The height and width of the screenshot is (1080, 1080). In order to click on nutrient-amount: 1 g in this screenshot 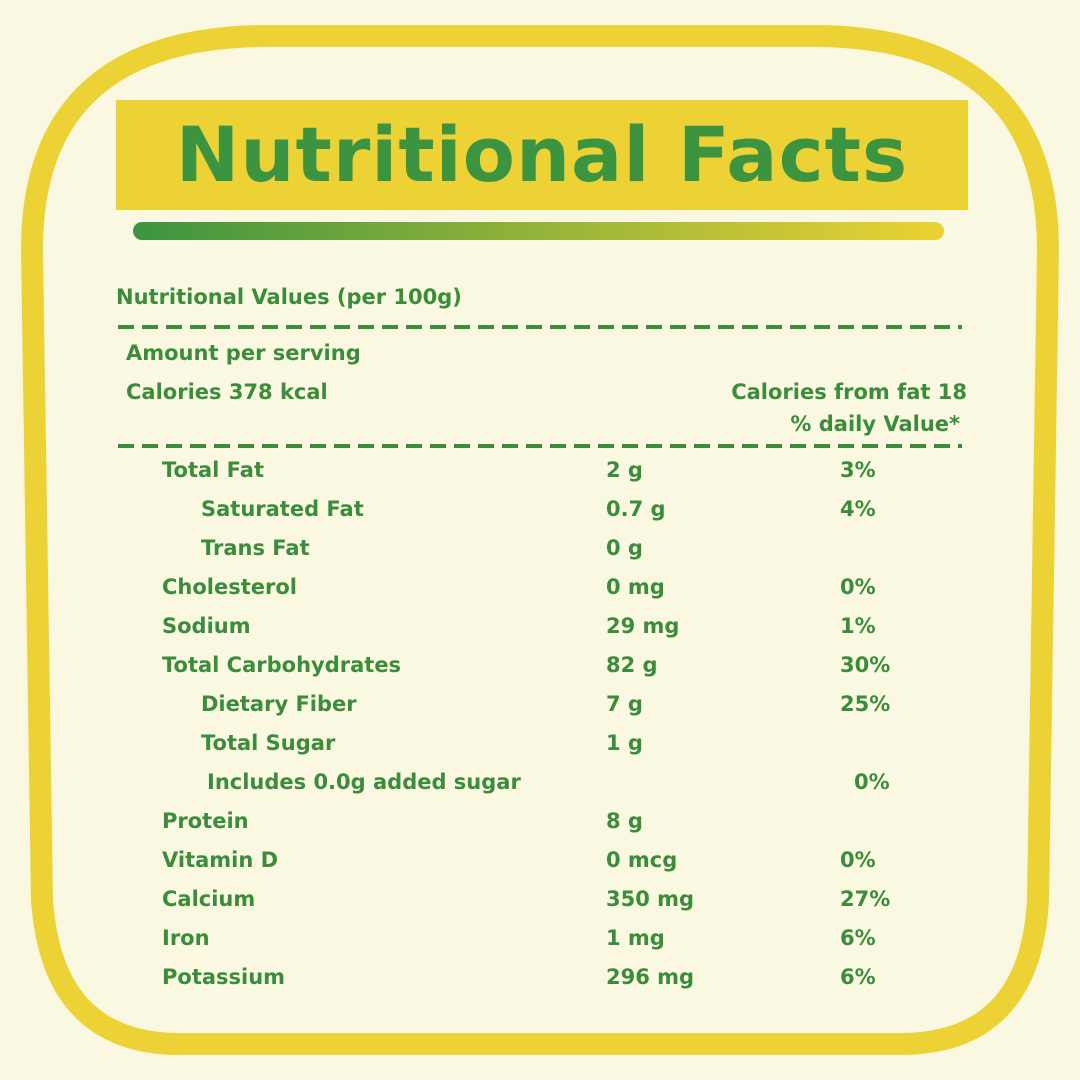, I will do `click(624, 743)`.